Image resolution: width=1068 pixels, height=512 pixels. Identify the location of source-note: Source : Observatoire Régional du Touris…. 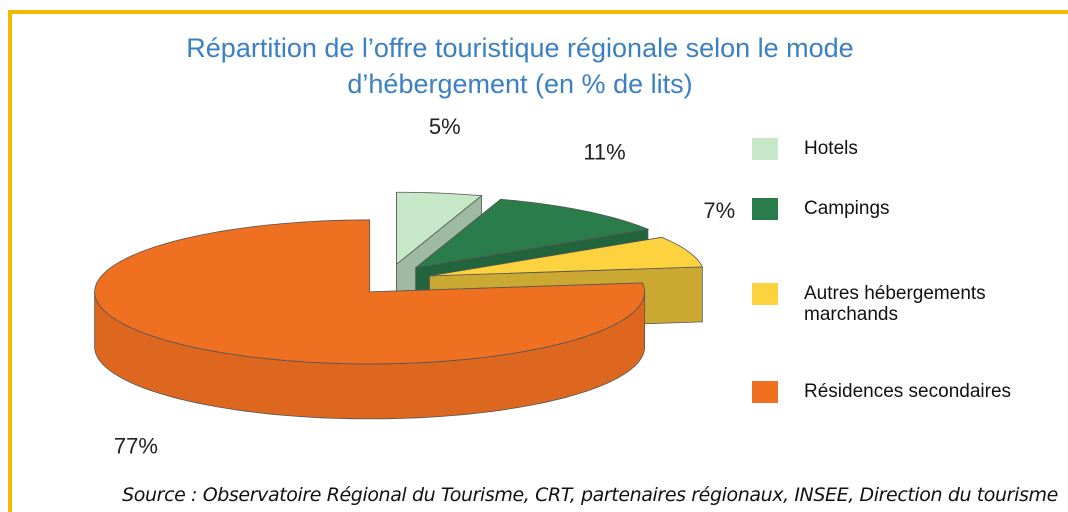
(590, 495).